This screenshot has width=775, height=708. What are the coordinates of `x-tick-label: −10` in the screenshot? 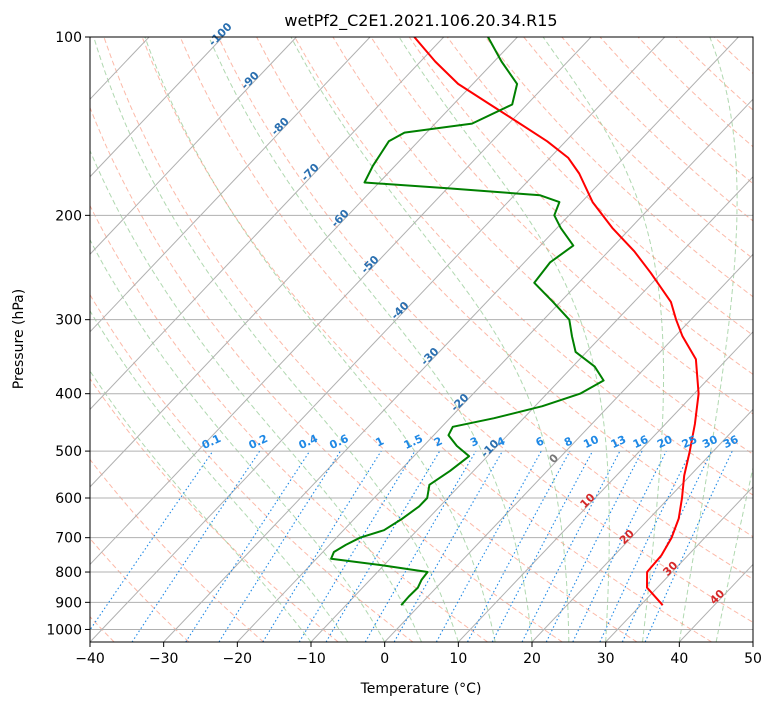 It's located at (311, 659).